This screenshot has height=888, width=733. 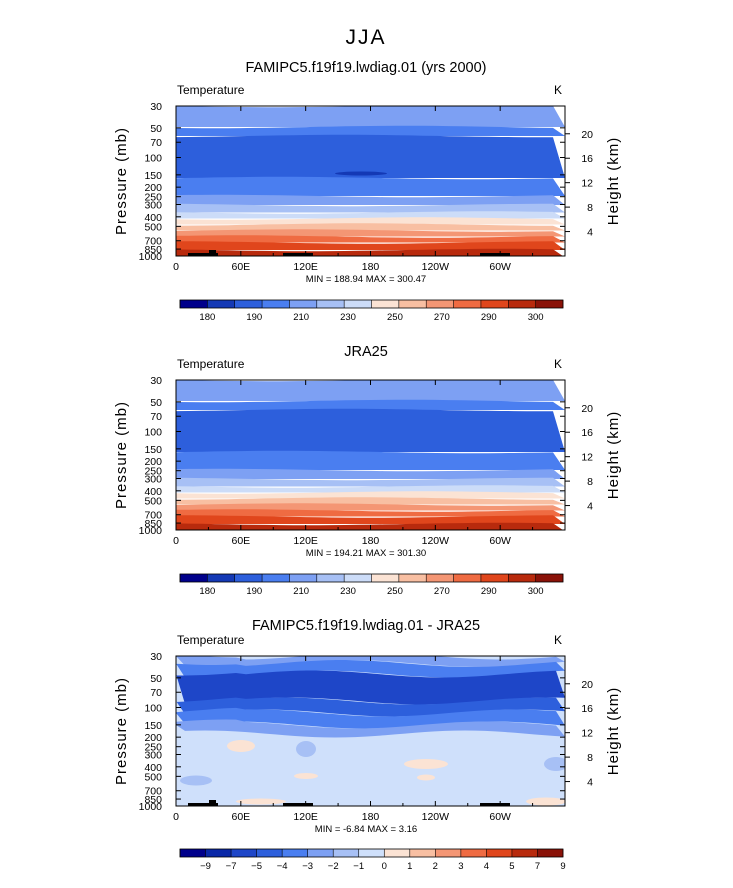 I want to click on panel-title: FAMIPC5.f19f19.lwdiag.01 - JRA25, so click(x=366, y=626).